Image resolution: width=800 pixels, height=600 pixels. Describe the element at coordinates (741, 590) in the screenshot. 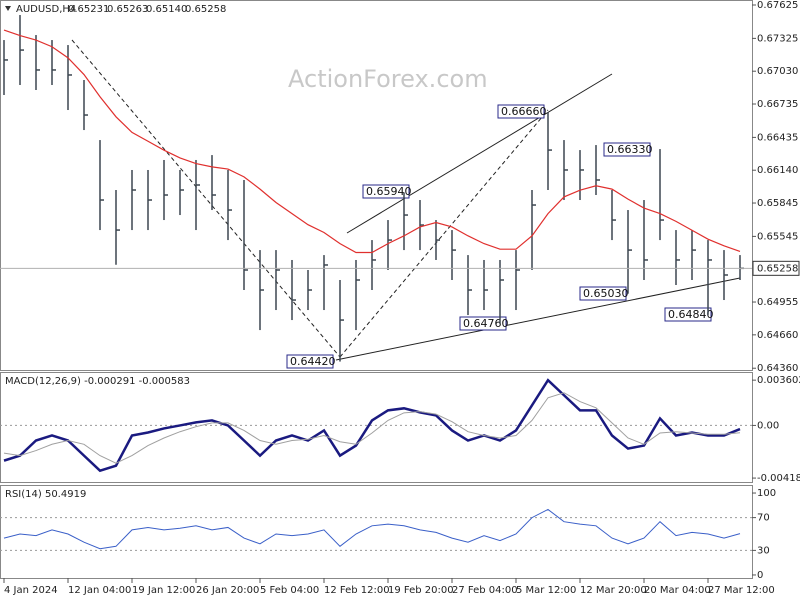

I see `x-tick-label: 27 Mar 12:00` at that location.